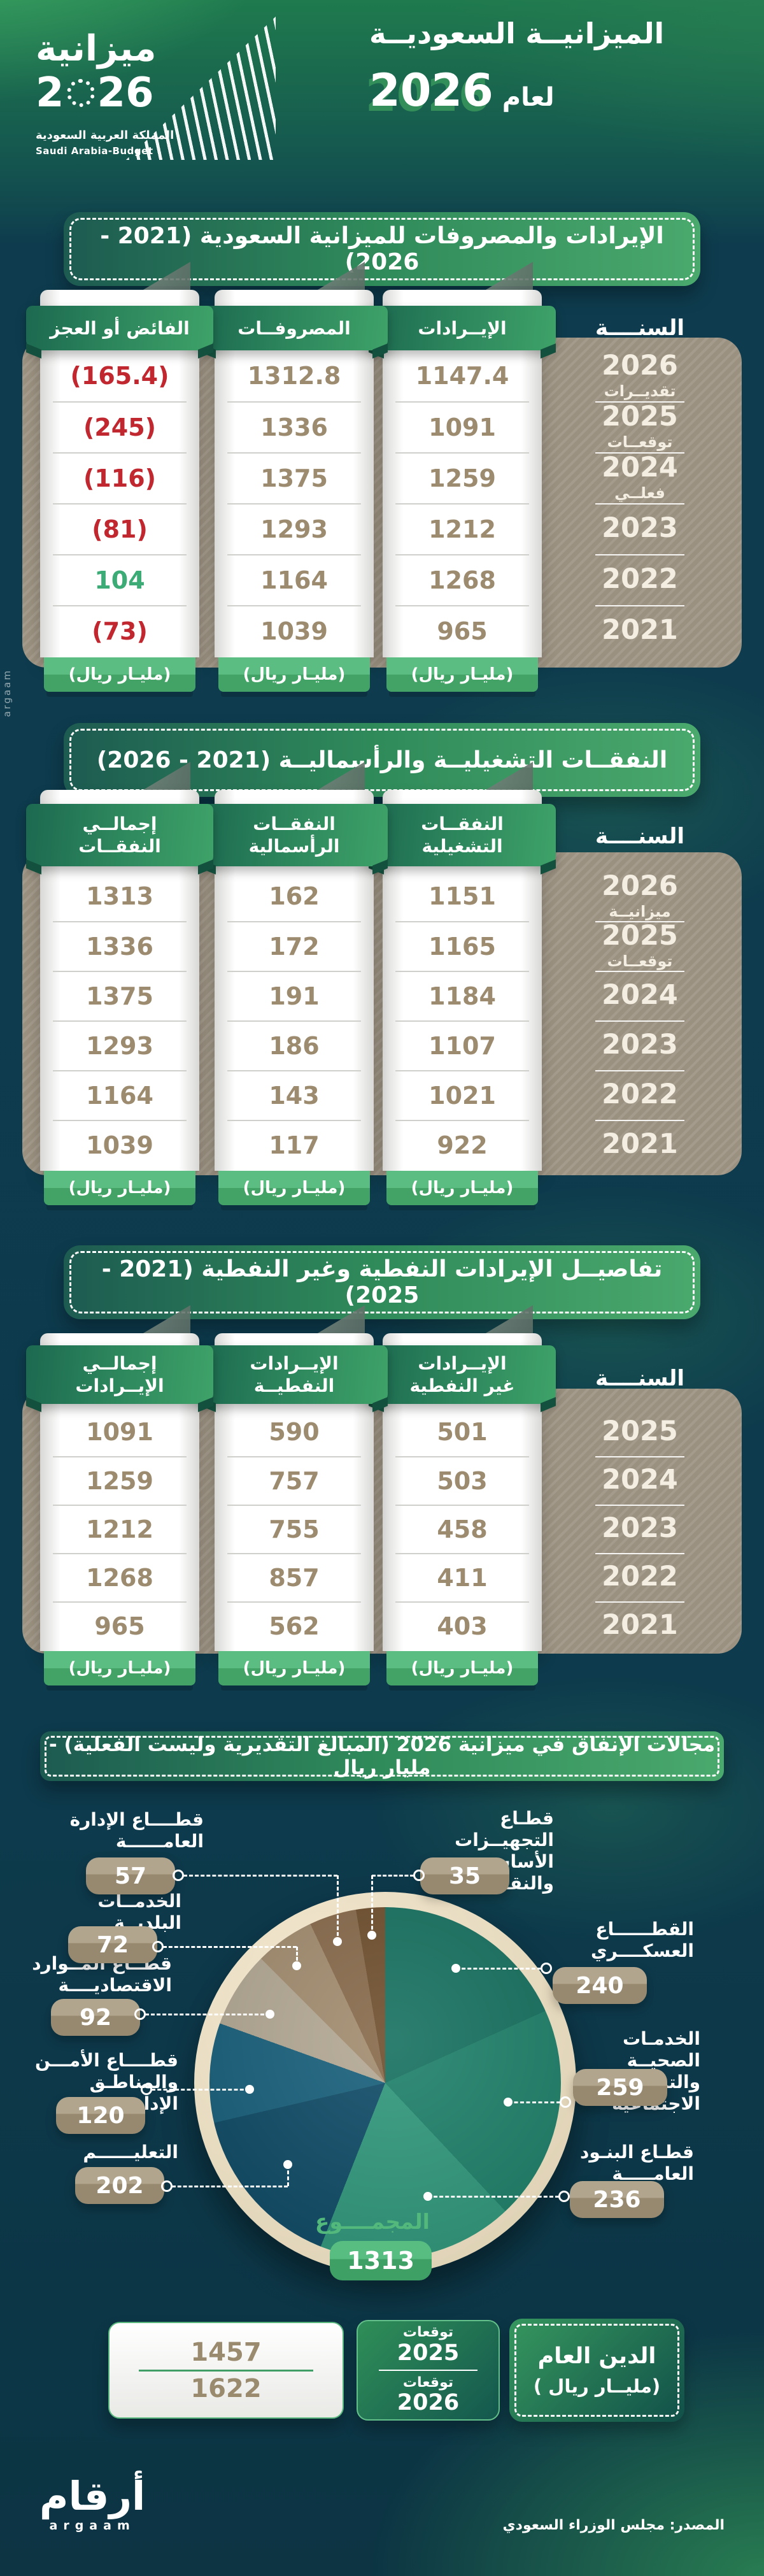 This screenshot has width=764, height=2576. I want to click on leader-ring-icon, so click(158, 1946).